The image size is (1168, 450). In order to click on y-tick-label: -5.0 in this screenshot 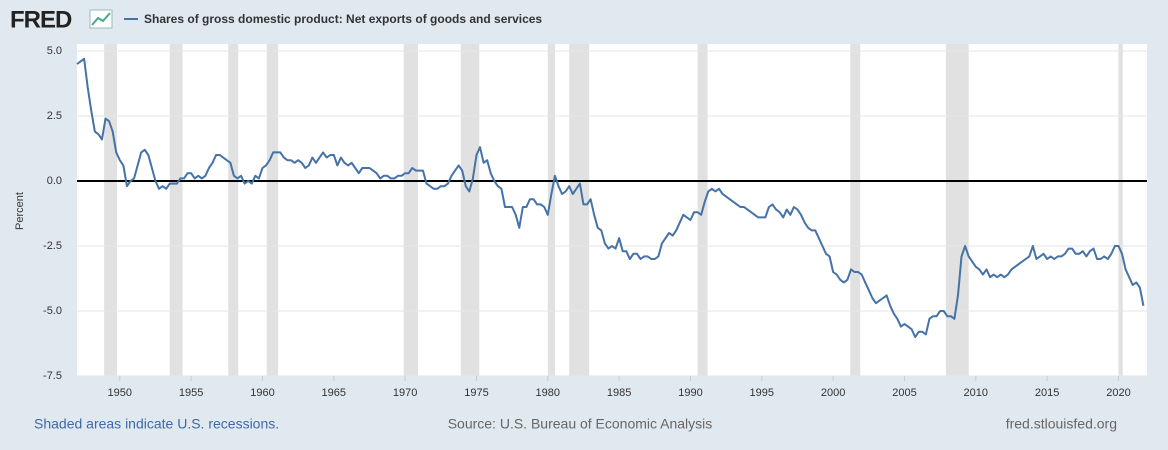, I will do `click(52, 311)`.